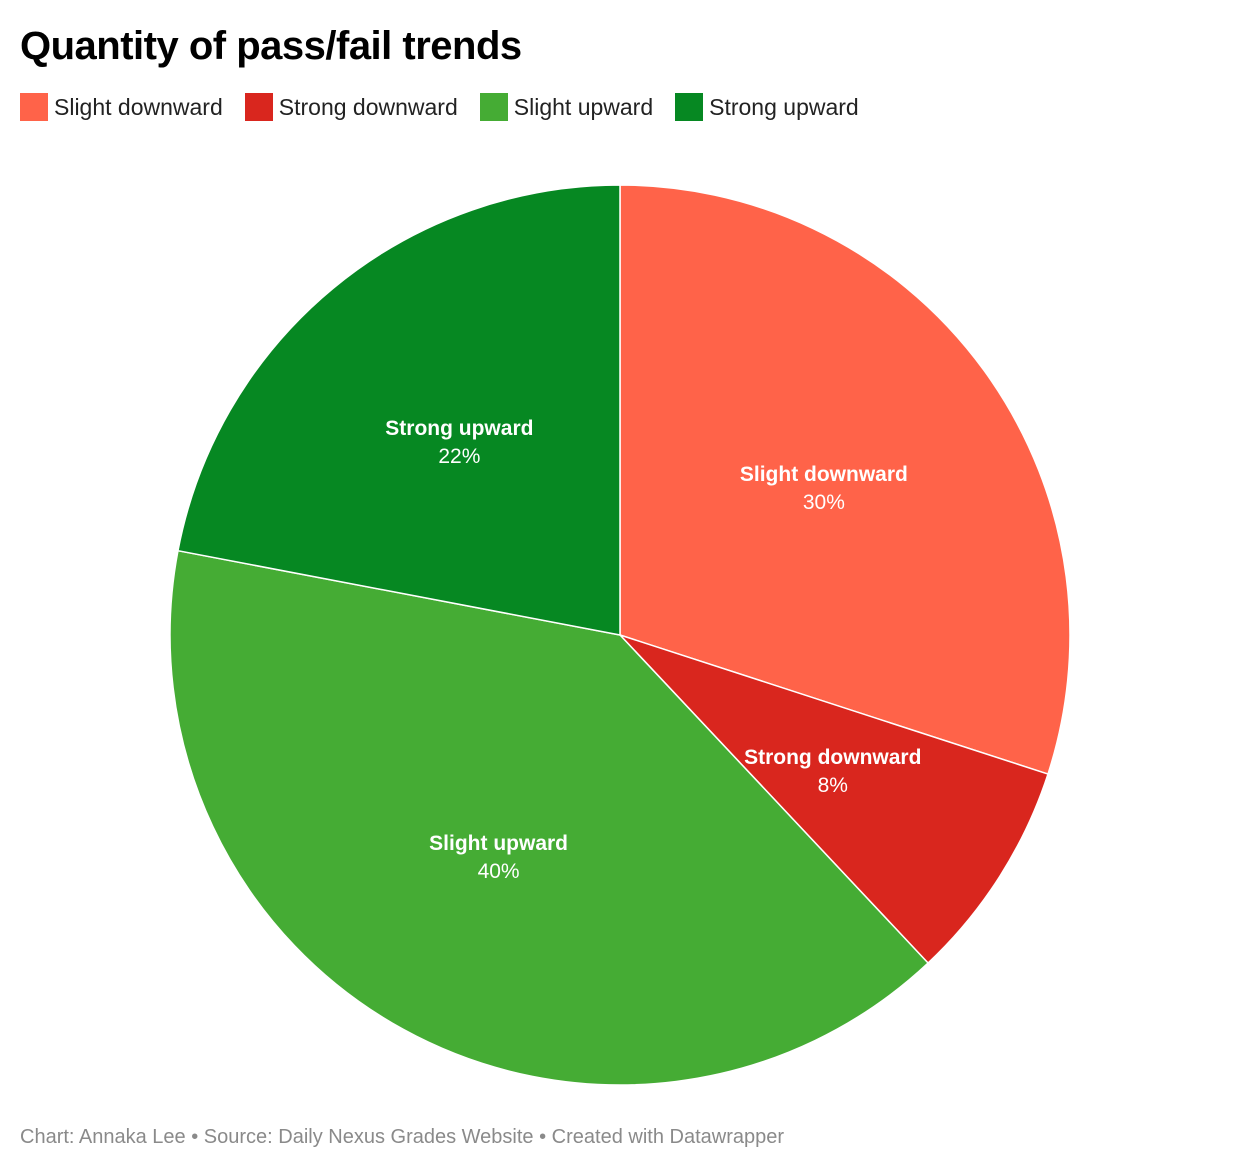 Image resolution: width=1240 pixels, height=1172 pixels. What do you see at coordinates (258, 107) in the screenshot?
I see `legend-swatch-strong-downward` at bounding box center [258, 107].